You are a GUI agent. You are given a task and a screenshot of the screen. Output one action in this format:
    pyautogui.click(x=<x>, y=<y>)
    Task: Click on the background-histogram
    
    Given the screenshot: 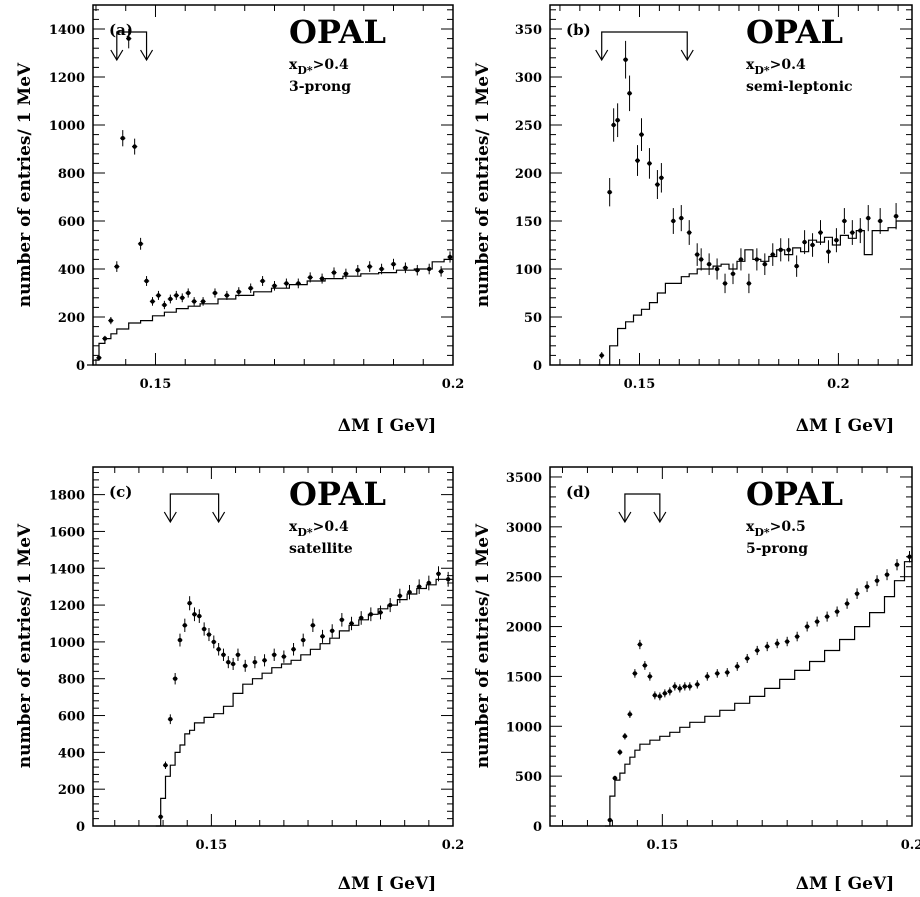 What is the action you would take?
    pyautogui.click(x=270, y=312)
    